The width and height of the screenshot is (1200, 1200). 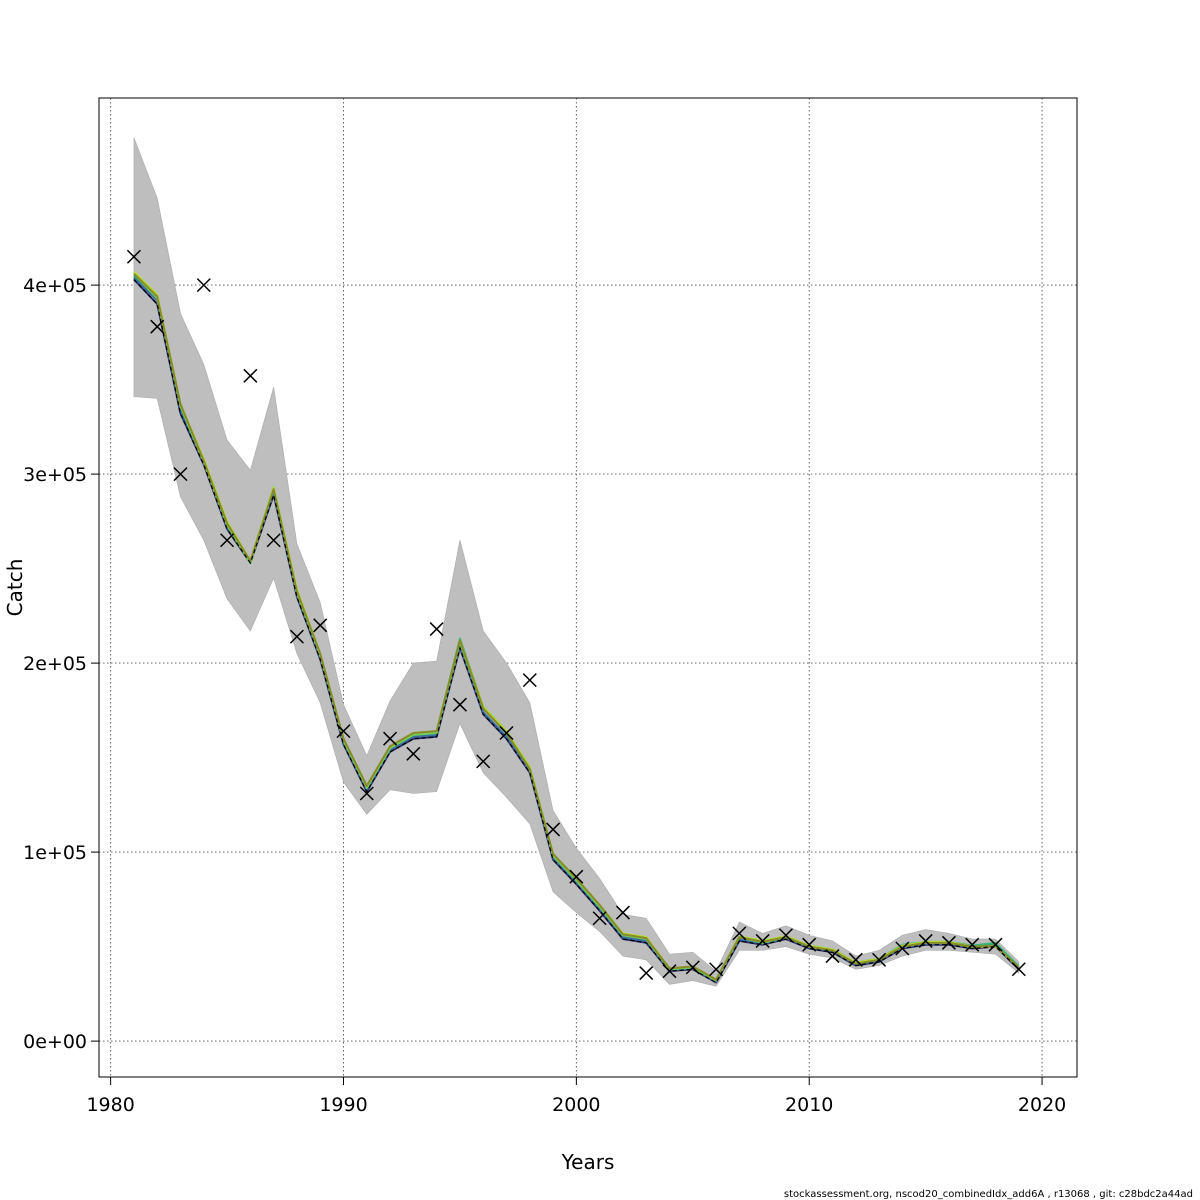 What do you see at coordinates (133, 256) in the screenshot?
I see `observed-point-1981` at bounding box center [133, 256].